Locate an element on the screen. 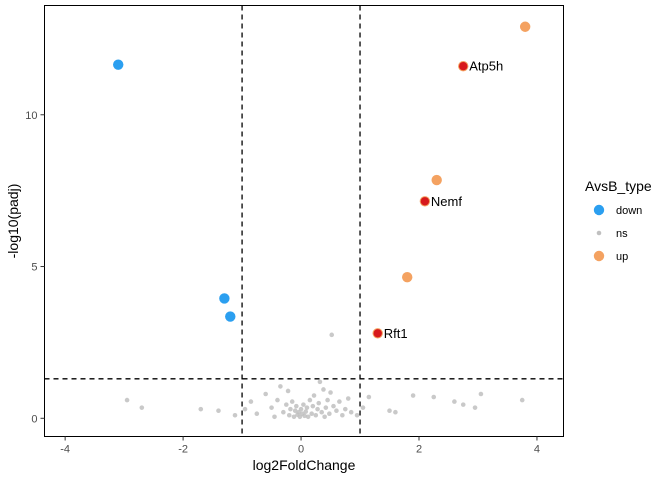 Image resolution: width=672 pixels, height=480 pixels. x-tick-label: -4 is located at coordinates (65, 450).